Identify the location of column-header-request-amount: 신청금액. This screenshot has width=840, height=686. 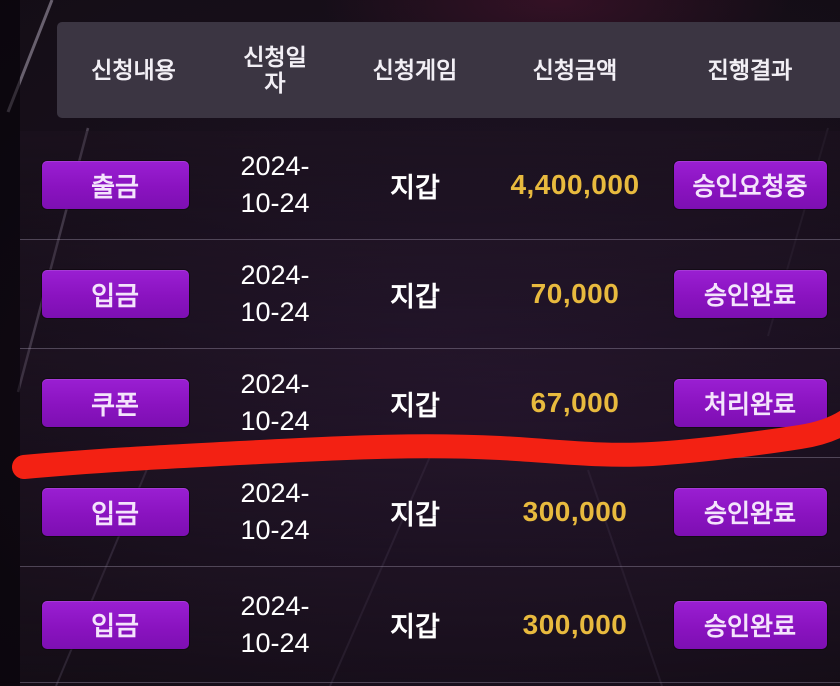
(575, 69).